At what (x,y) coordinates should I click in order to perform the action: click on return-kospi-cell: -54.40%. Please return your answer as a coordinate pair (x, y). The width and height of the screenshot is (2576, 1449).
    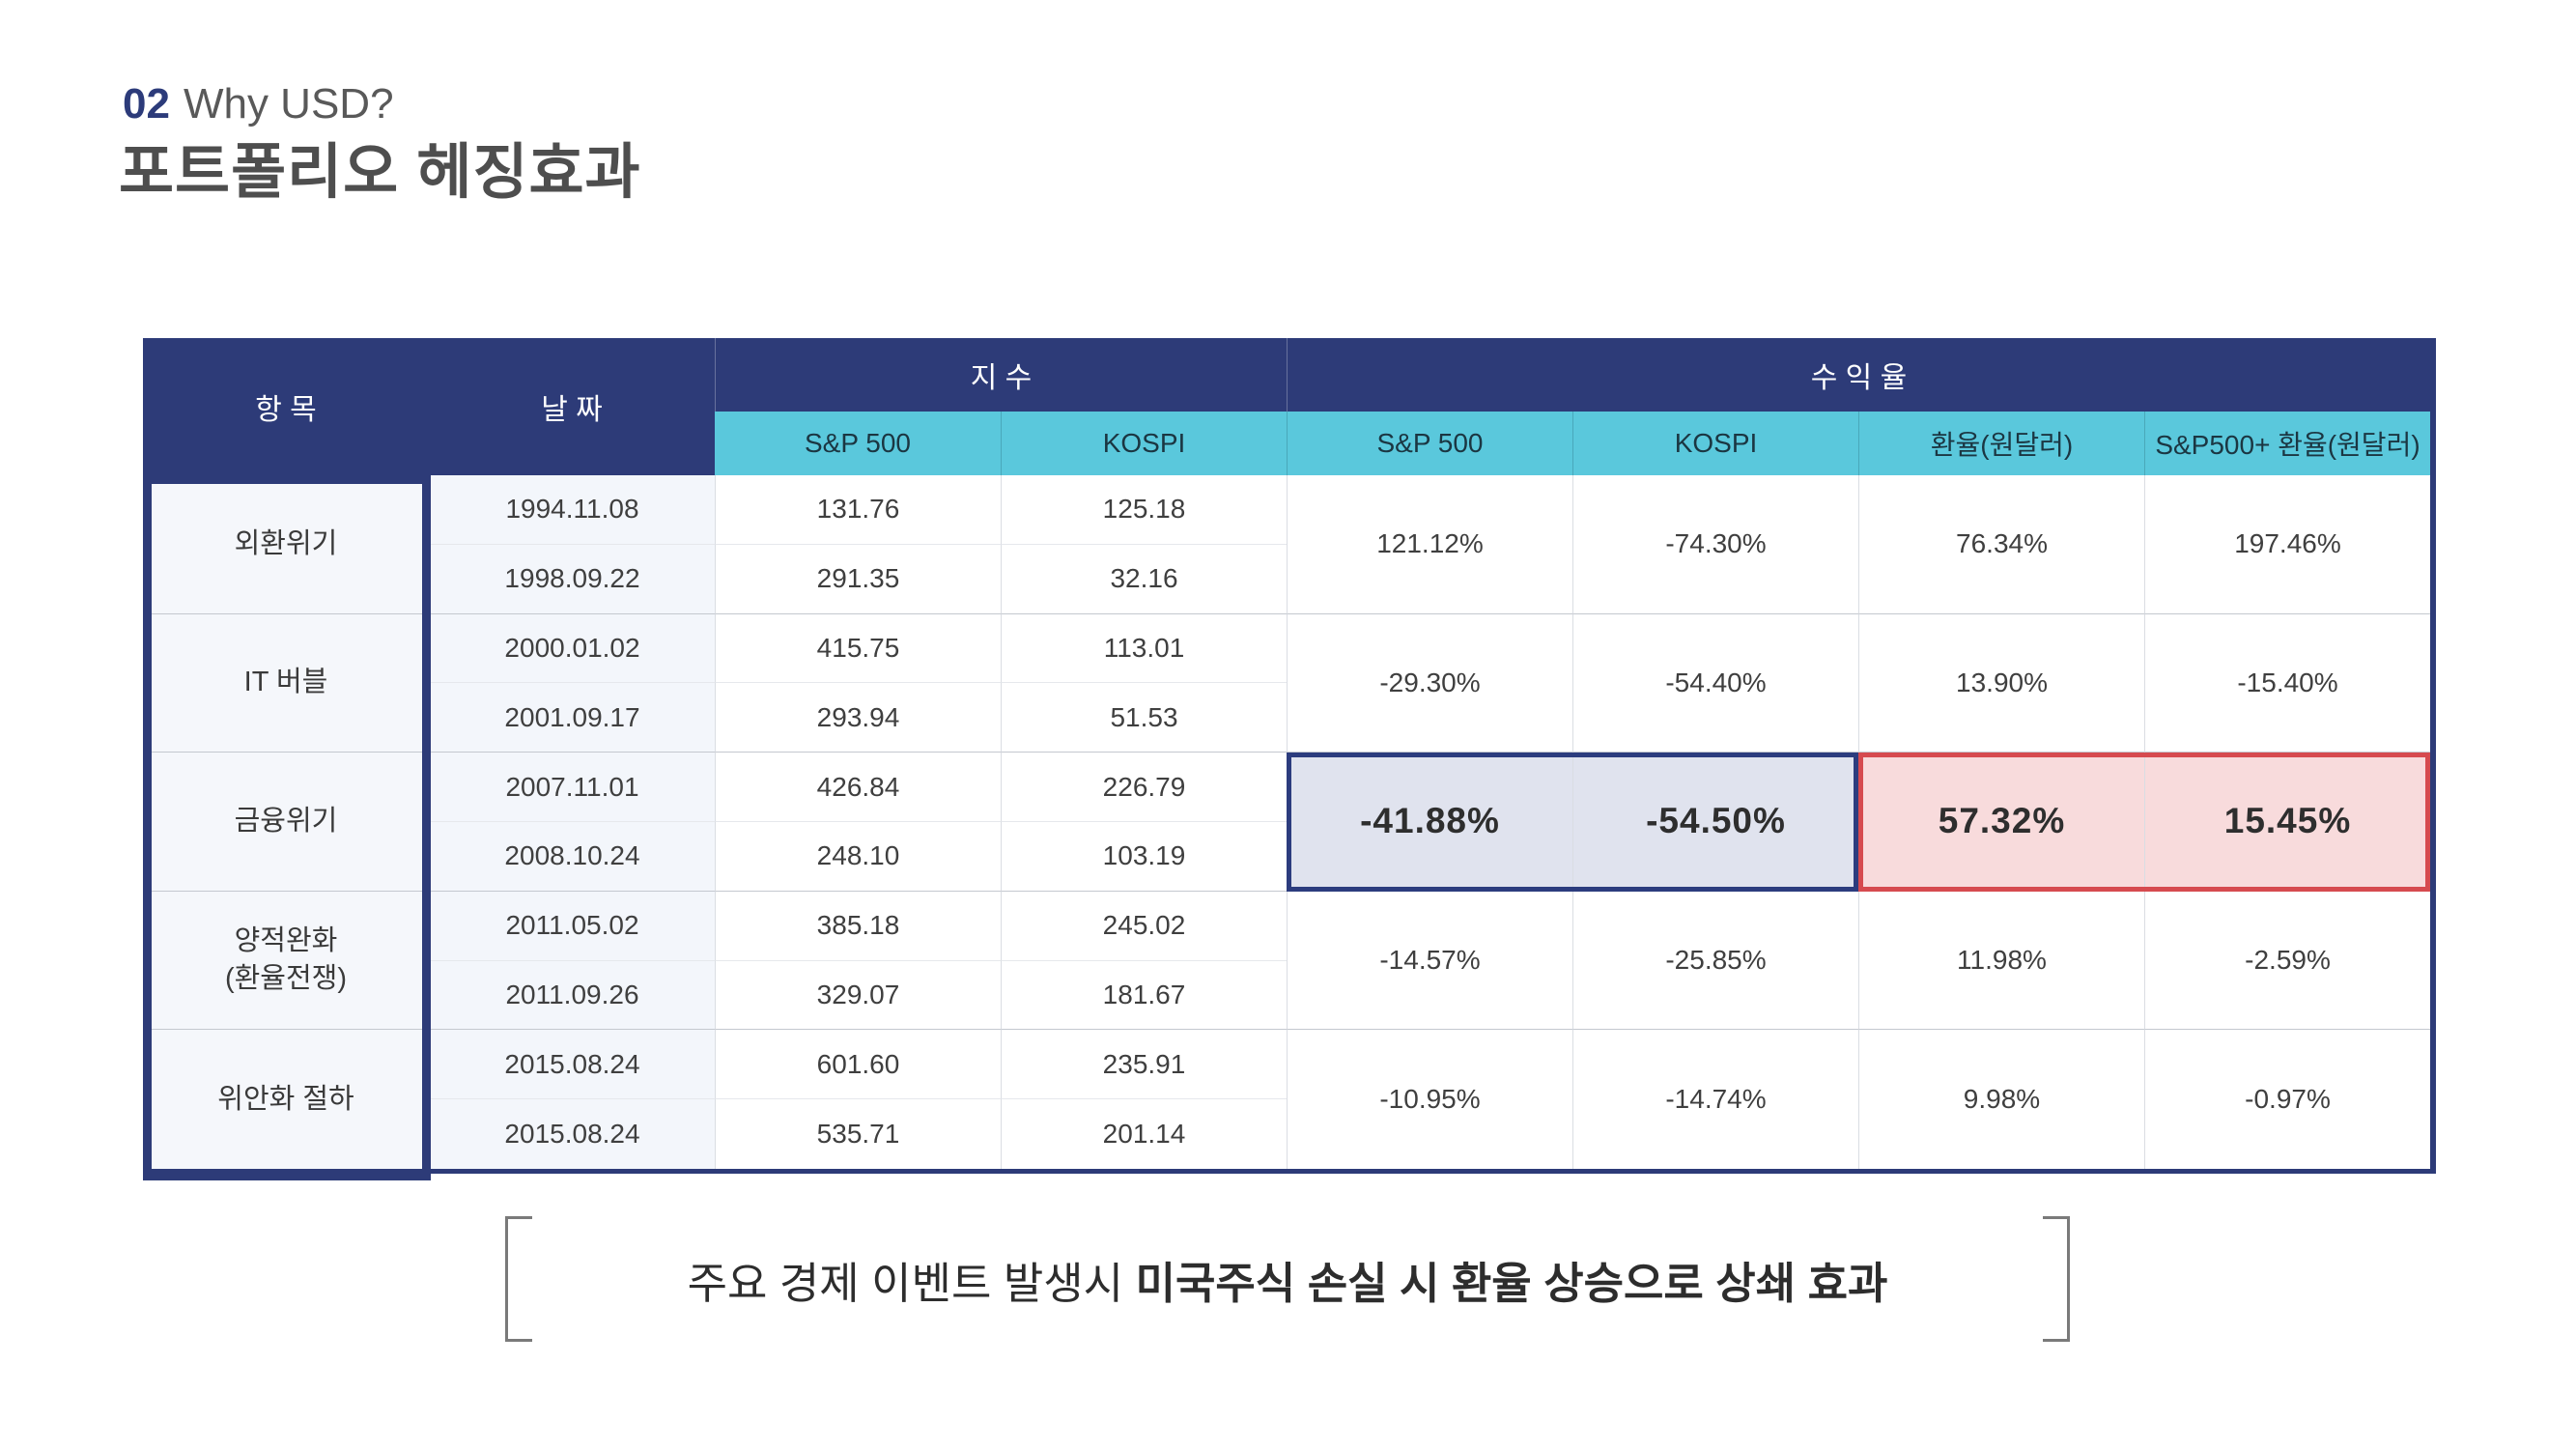
    Looking at the image, I should click on (1715, 683).